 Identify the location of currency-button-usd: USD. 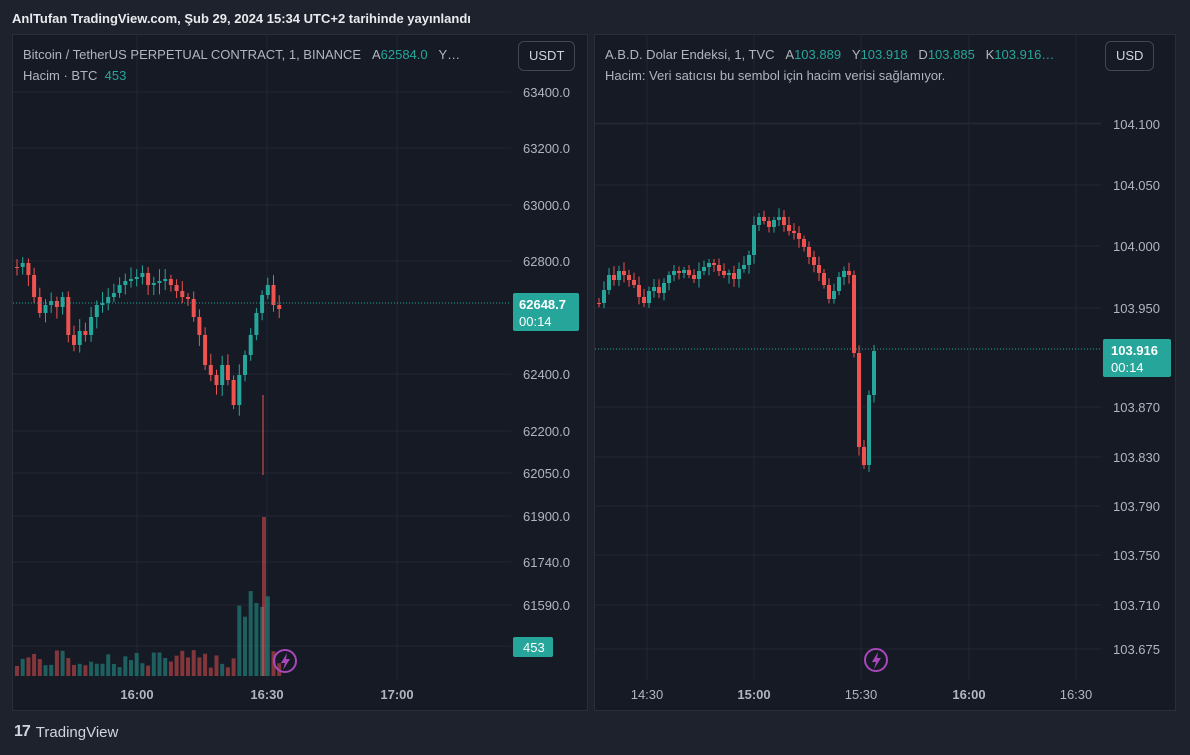
(1130, 56).